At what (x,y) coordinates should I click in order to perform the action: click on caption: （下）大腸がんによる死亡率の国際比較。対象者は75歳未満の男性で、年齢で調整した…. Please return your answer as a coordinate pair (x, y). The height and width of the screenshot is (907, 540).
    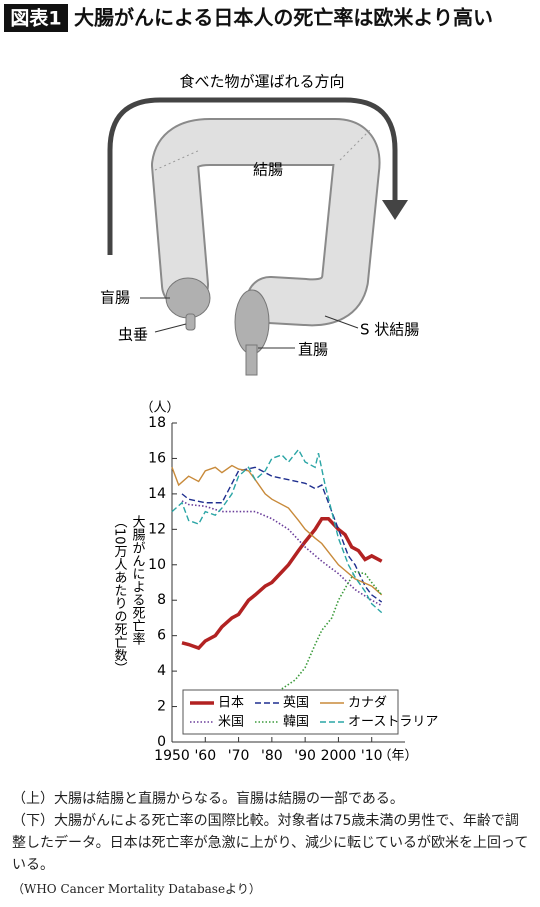
    Looking at the image, I should click on (270, 843).